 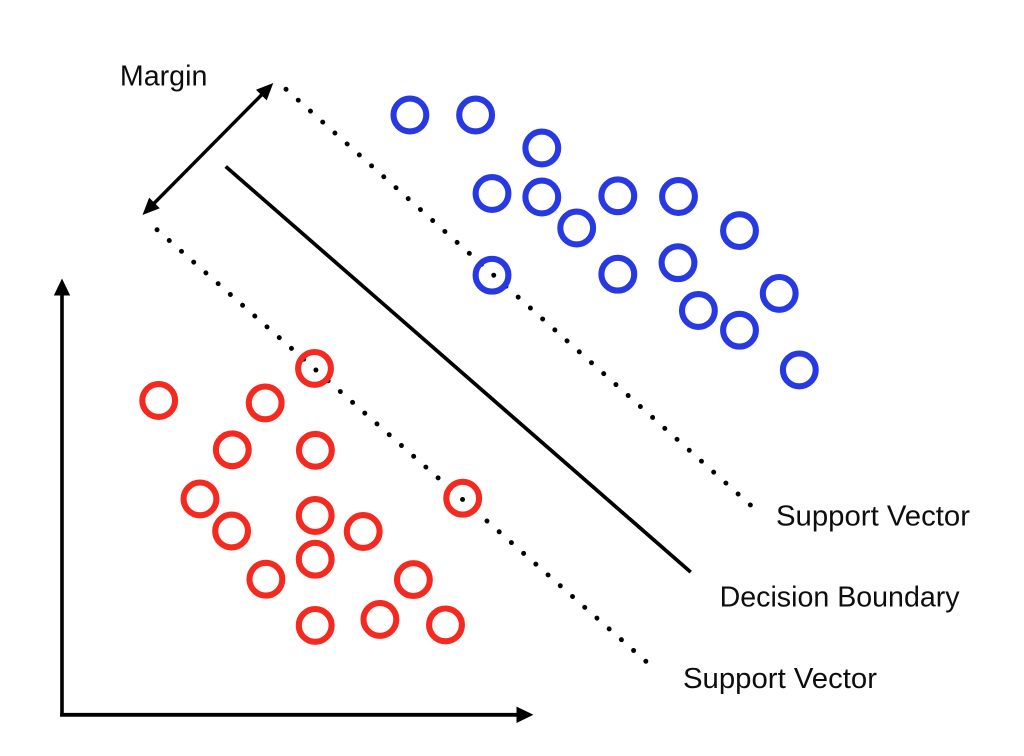 I want to click on svg-text: Margin, so click(x=163, y=76).